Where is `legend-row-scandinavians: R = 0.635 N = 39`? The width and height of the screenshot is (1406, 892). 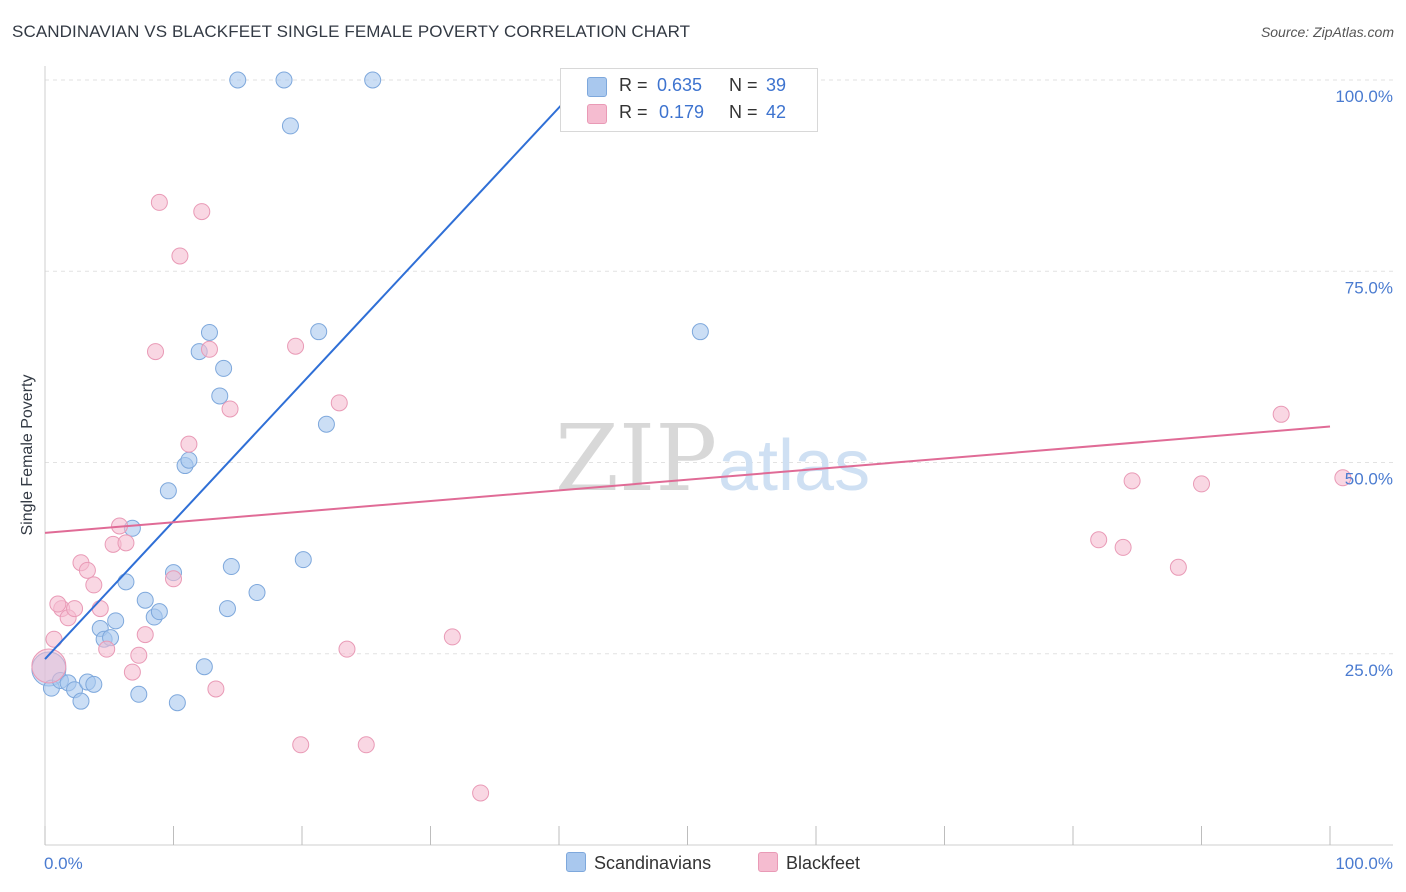 legend-row-scandinavians: R = 0.635 N = 39 is located at coordinates (689, 87).